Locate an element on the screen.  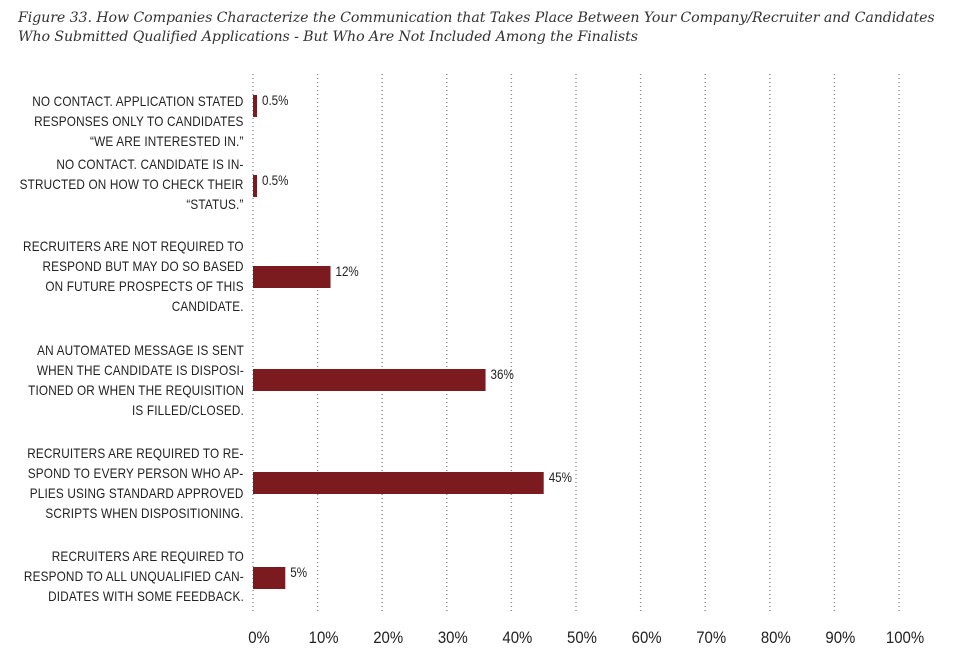
category-label-line: RESPONSES ONLY TO CANDIDATES is located at coordinates (139, 121).